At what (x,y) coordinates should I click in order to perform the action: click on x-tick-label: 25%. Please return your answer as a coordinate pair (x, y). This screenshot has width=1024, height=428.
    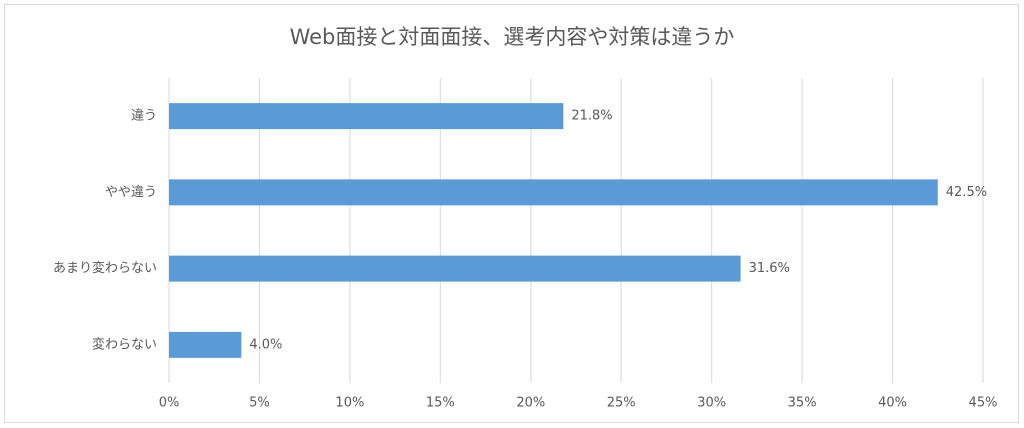
    Looking at the image, I should click on (621, 403).